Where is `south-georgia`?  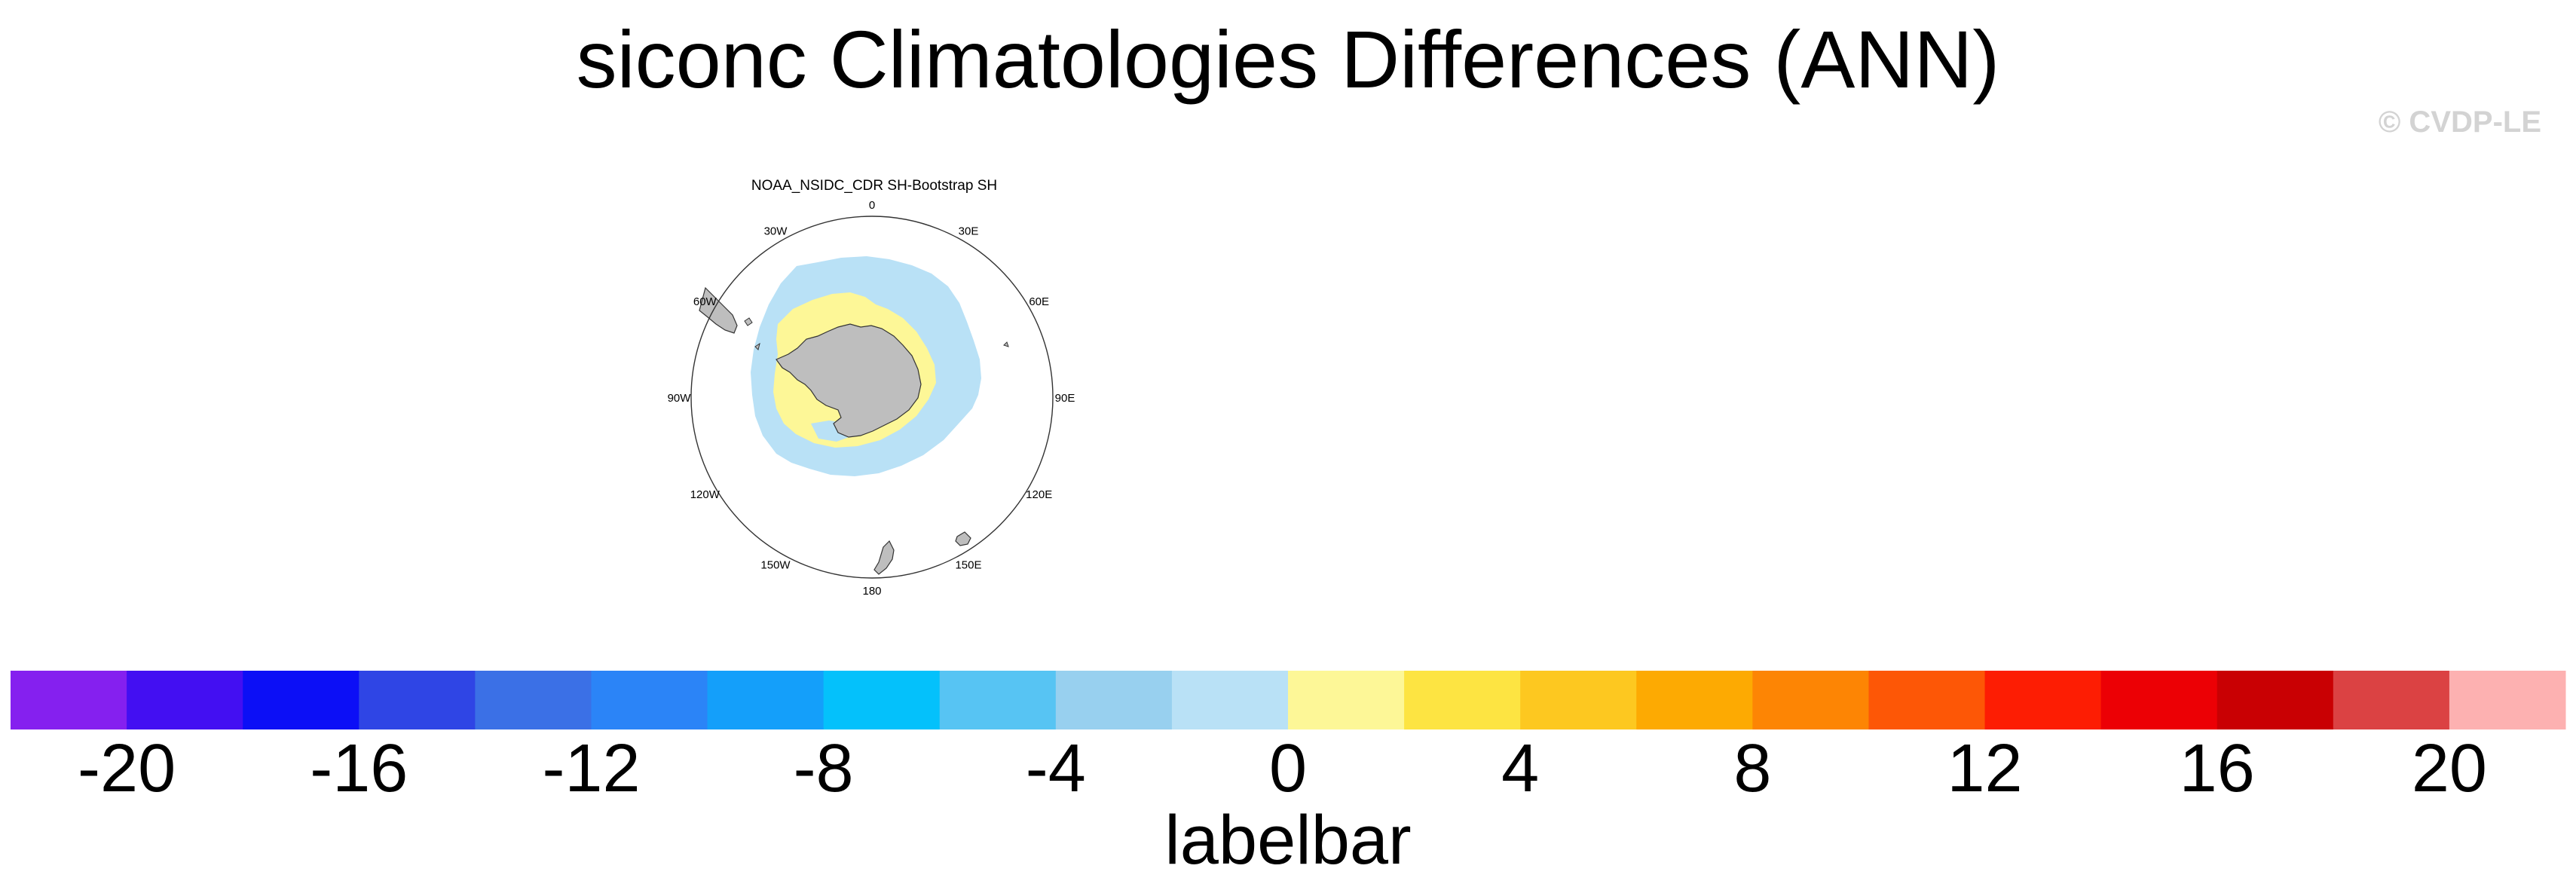 south-georgia is located at coordinates (757, 346).